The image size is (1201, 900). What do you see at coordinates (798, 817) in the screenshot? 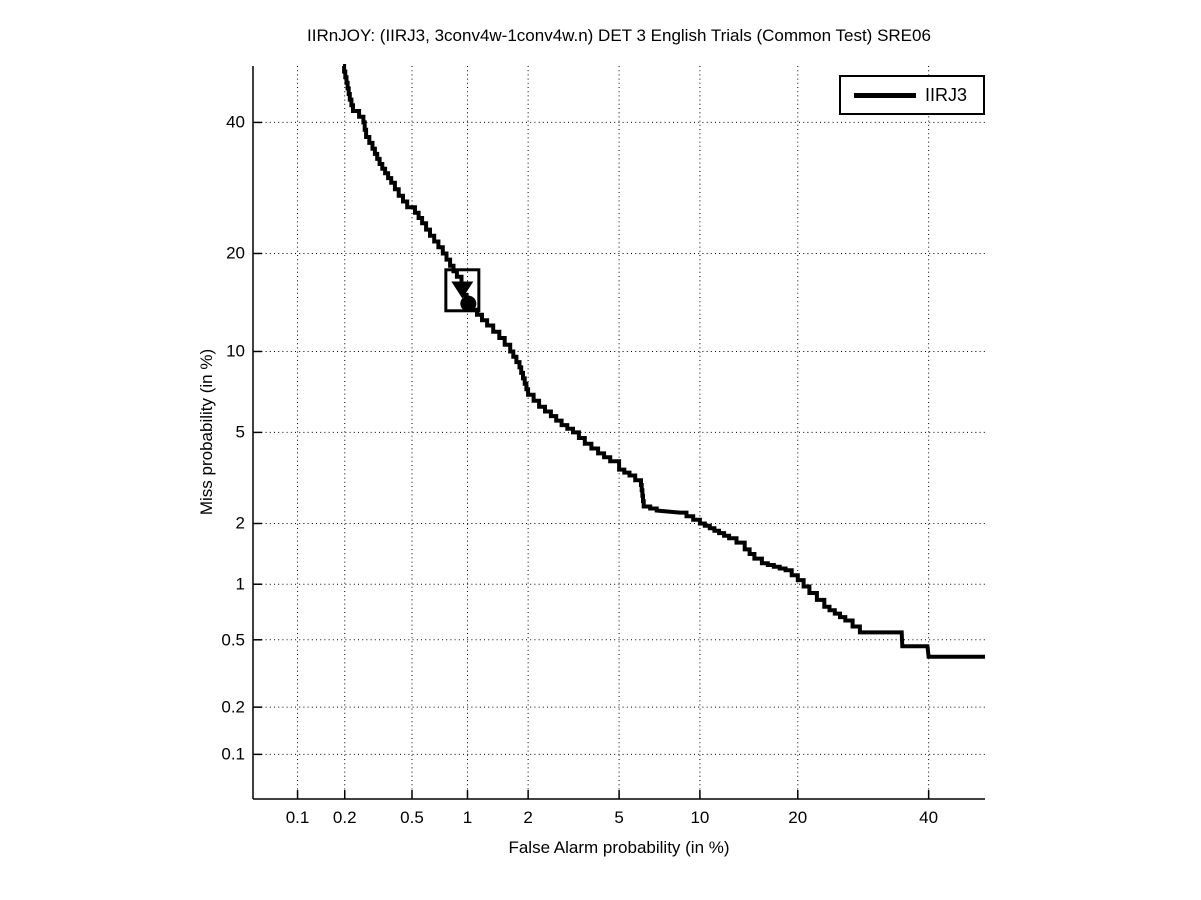
I see `x-tick-label: 20` at bounding box center [798, 817].